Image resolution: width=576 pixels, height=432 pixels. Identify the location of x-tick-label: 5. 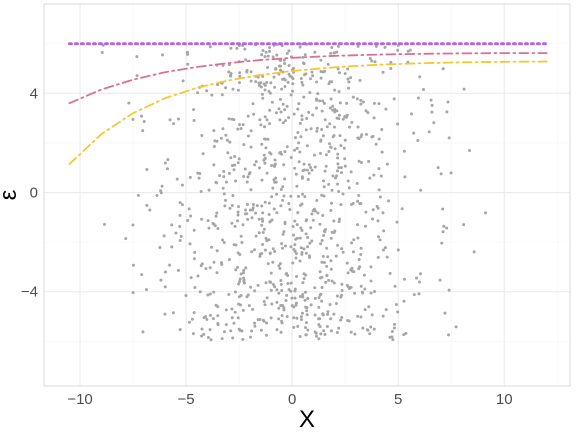
(398, 399).